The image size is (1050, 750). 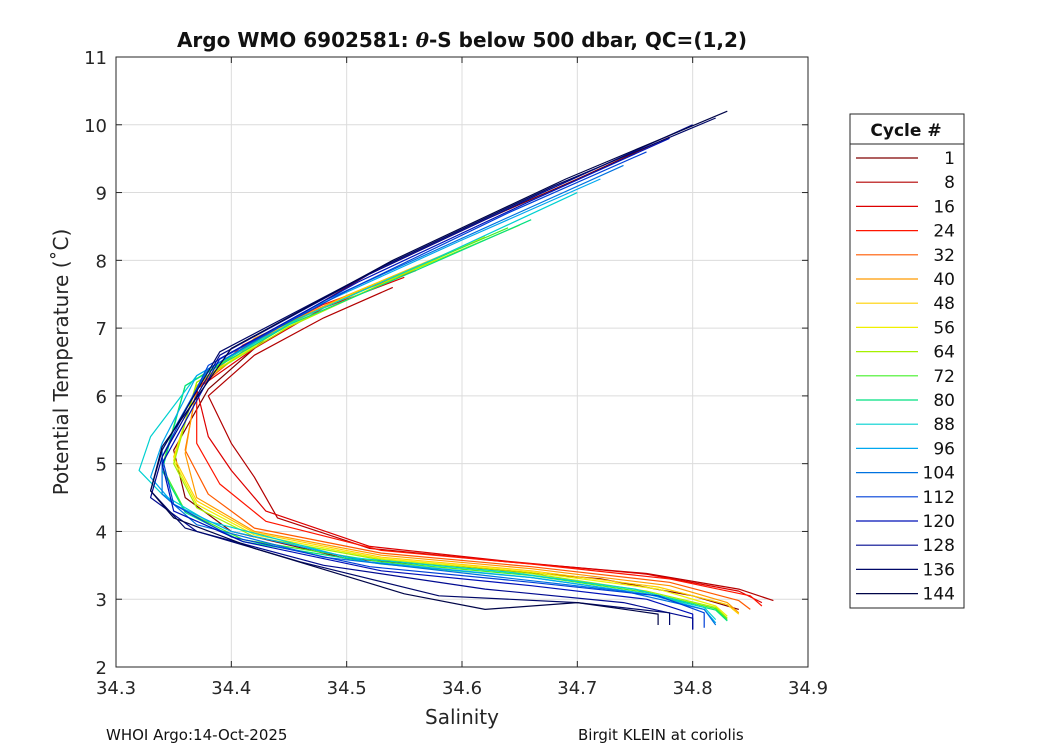 What do you see at coordinates (905, 131) in the screenshot?
I see `legend-title: Cycle #` at bounding box center [905, 131].